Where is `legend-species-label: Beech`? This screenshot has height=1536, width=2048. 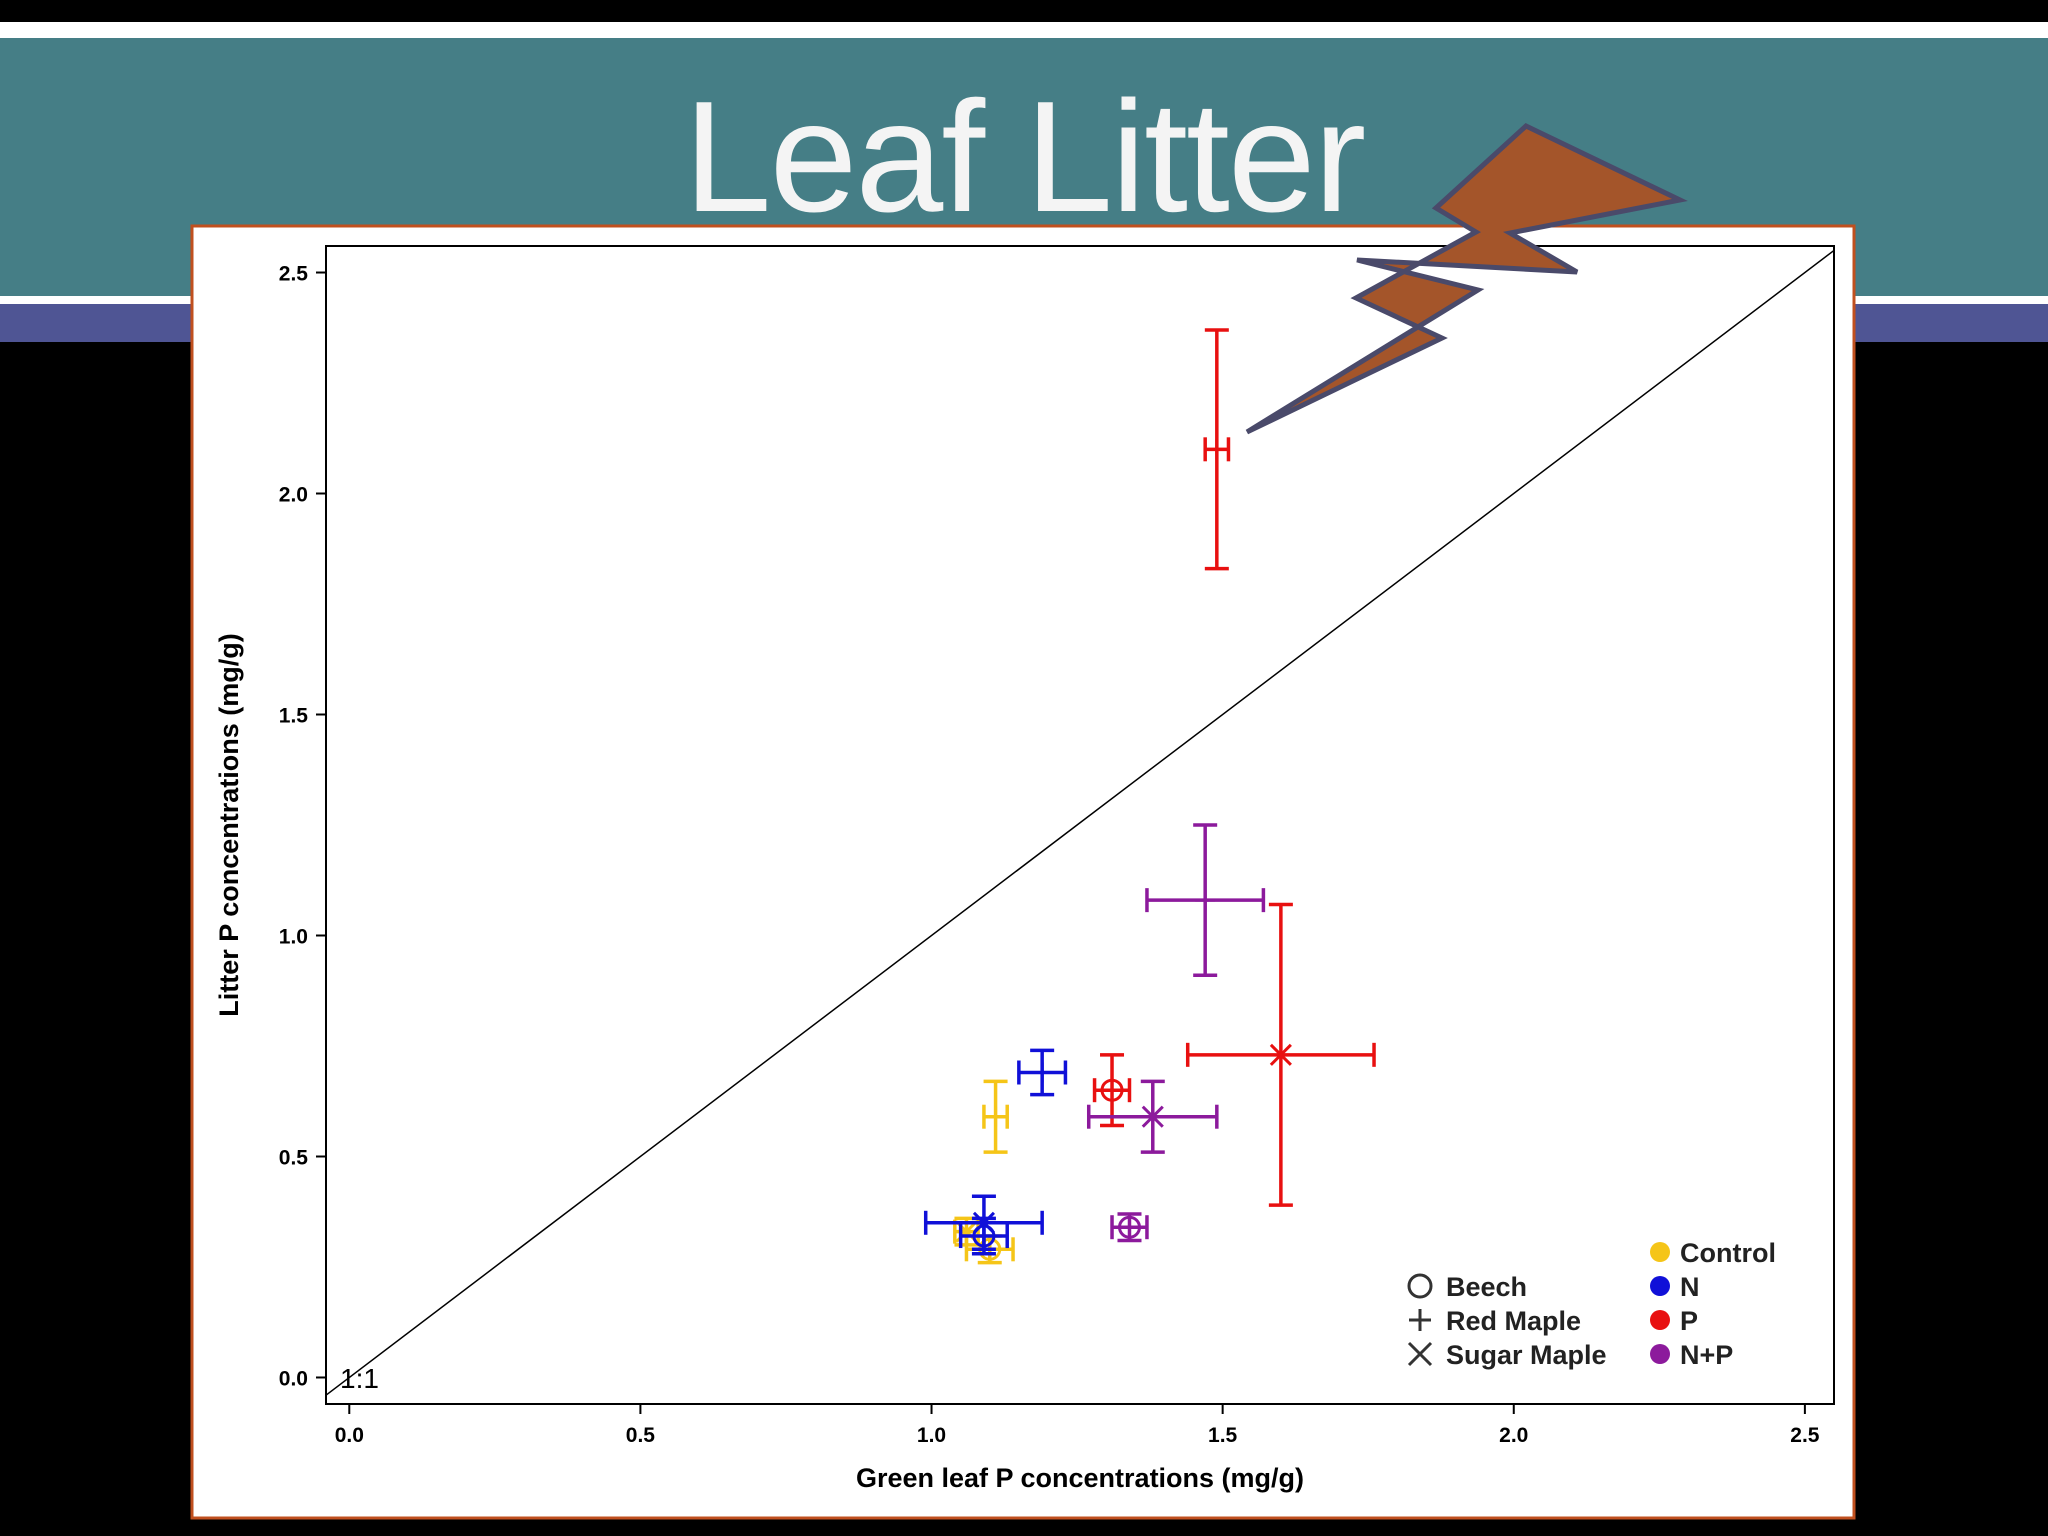
legend-species-label: Beech is located at coordinates (1486, 1287).